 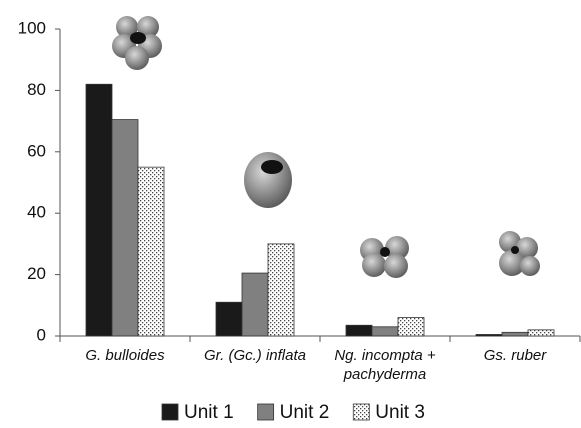 What do you see at coordinates (255, 355) in the screenshot?
I see `x-tick-label: Gr. (Gc.) inflata` at bounding box center [255, 355].